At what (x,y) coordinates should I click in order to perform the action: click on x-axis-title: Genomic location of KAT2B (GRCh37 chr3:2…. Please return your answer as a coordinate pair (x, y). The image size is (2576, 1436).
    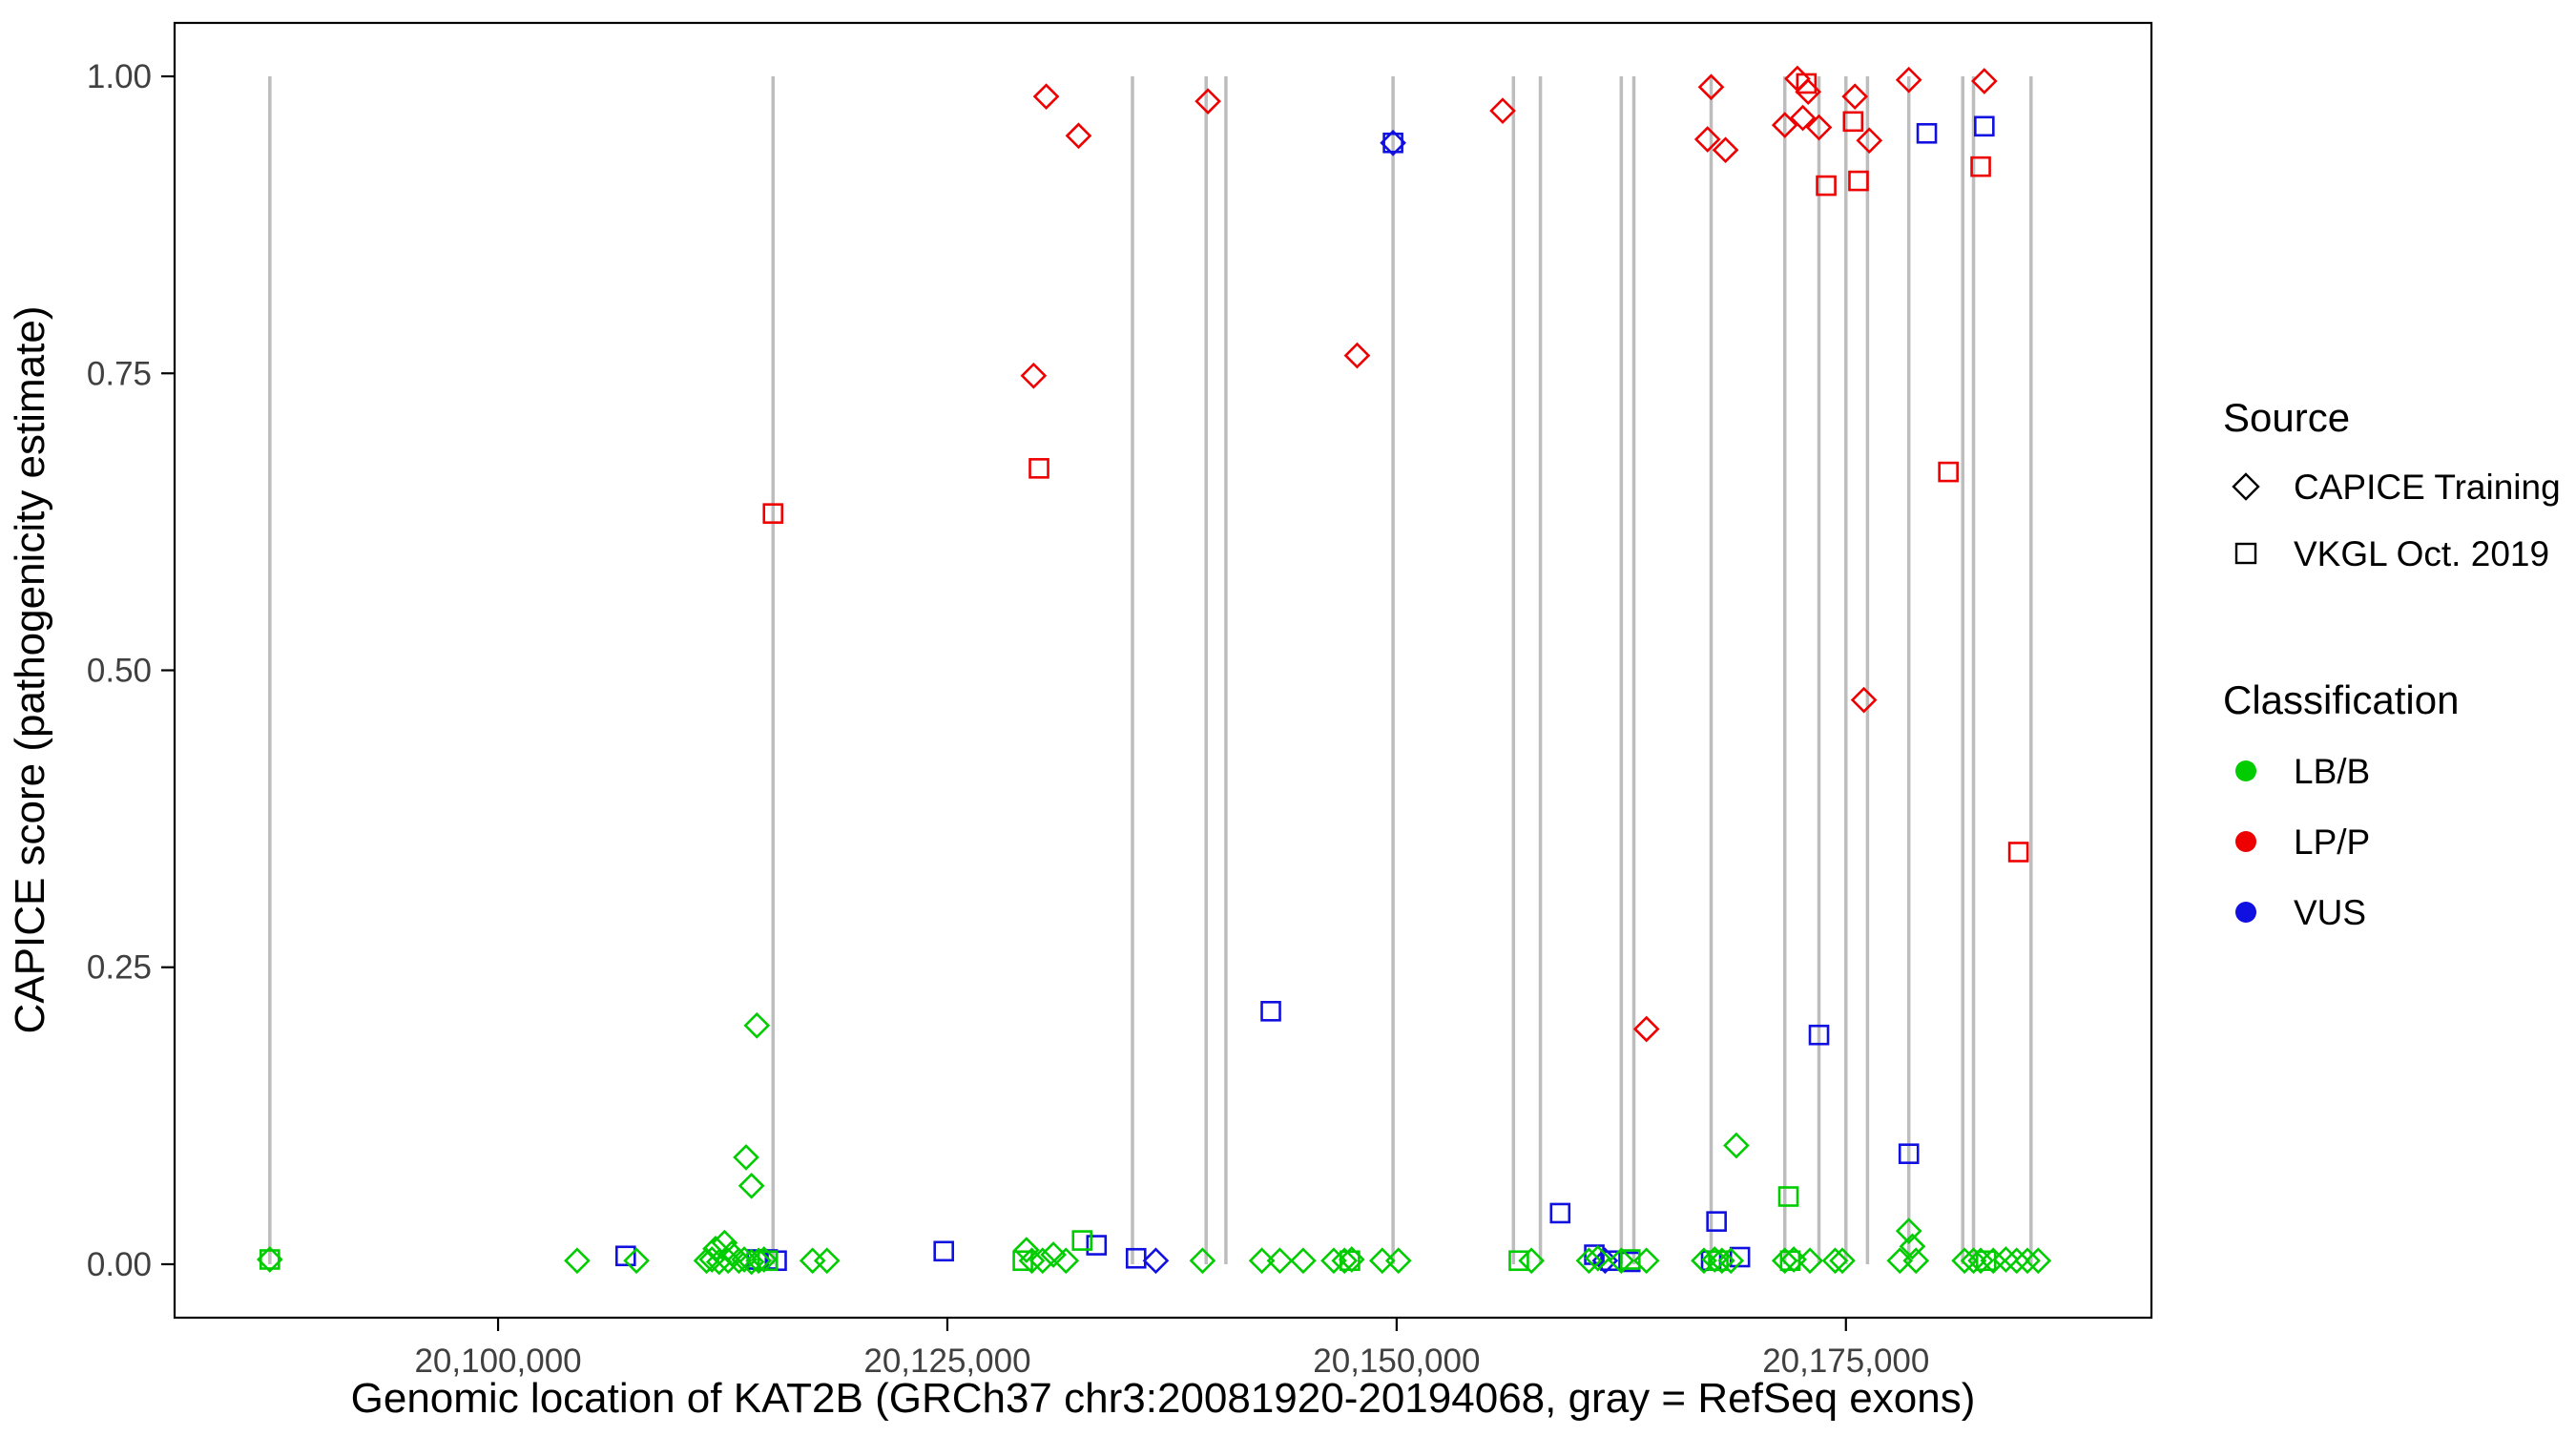
    Looking at the image, I should click on (1163, 1398).